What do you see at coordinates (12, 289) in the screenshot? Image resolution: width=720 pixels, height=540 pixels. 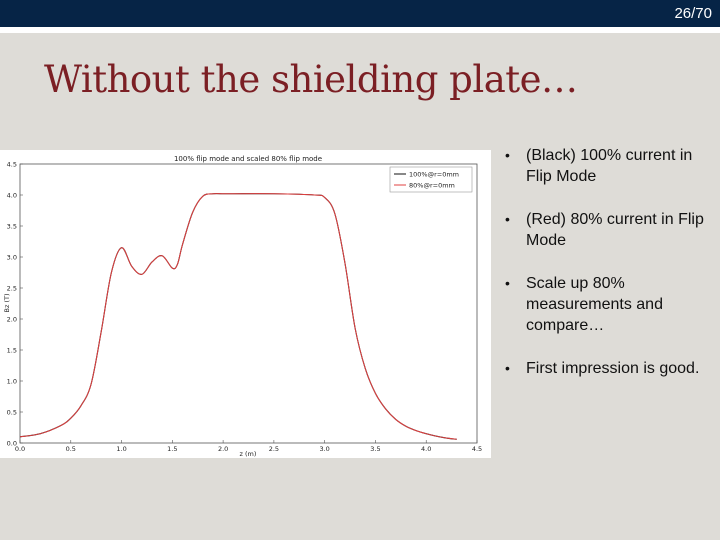 I see `y-tick-label: 2.5` at bounding box center [12, 289].